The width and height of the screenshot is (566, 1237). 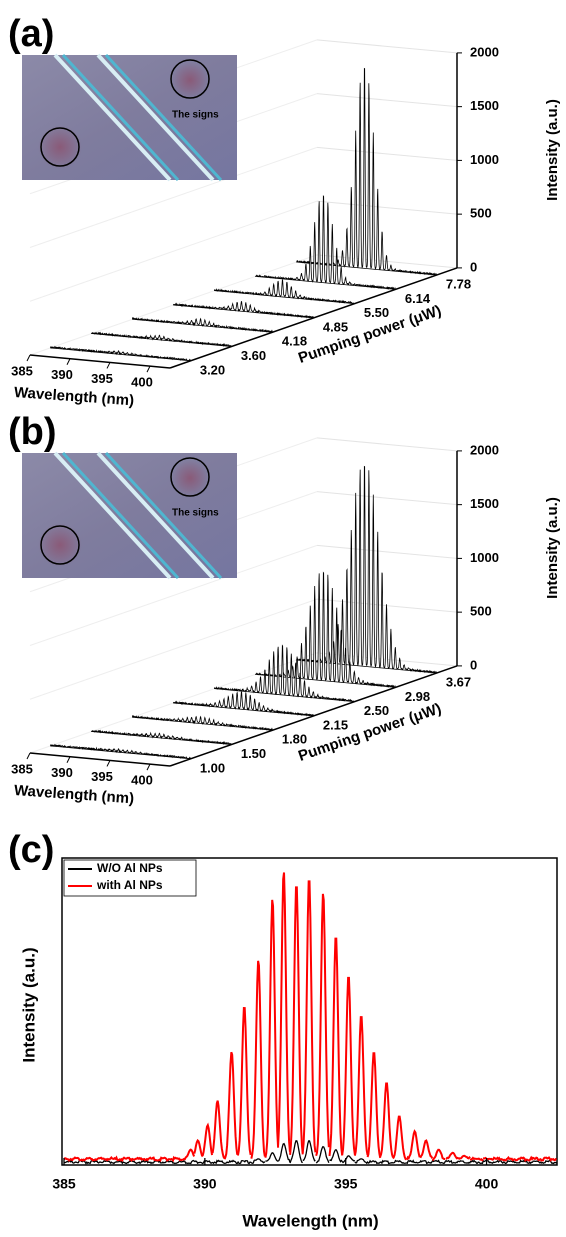 What do you see at coordinates (418, 298) in the screenshot?
I see `power-tick-label: 6.14` at bounding box center [418, 298].